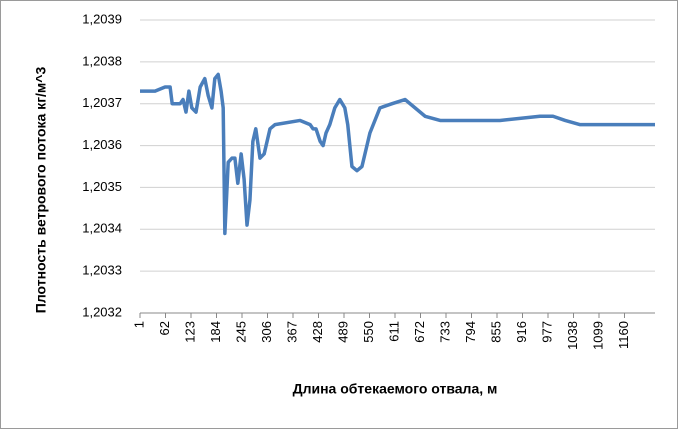 This screenshot has height=434, width=678. Describe the element at coordinates (102, 18) in the screenshot. I see `y-tick-label: 1,2039` at that location.